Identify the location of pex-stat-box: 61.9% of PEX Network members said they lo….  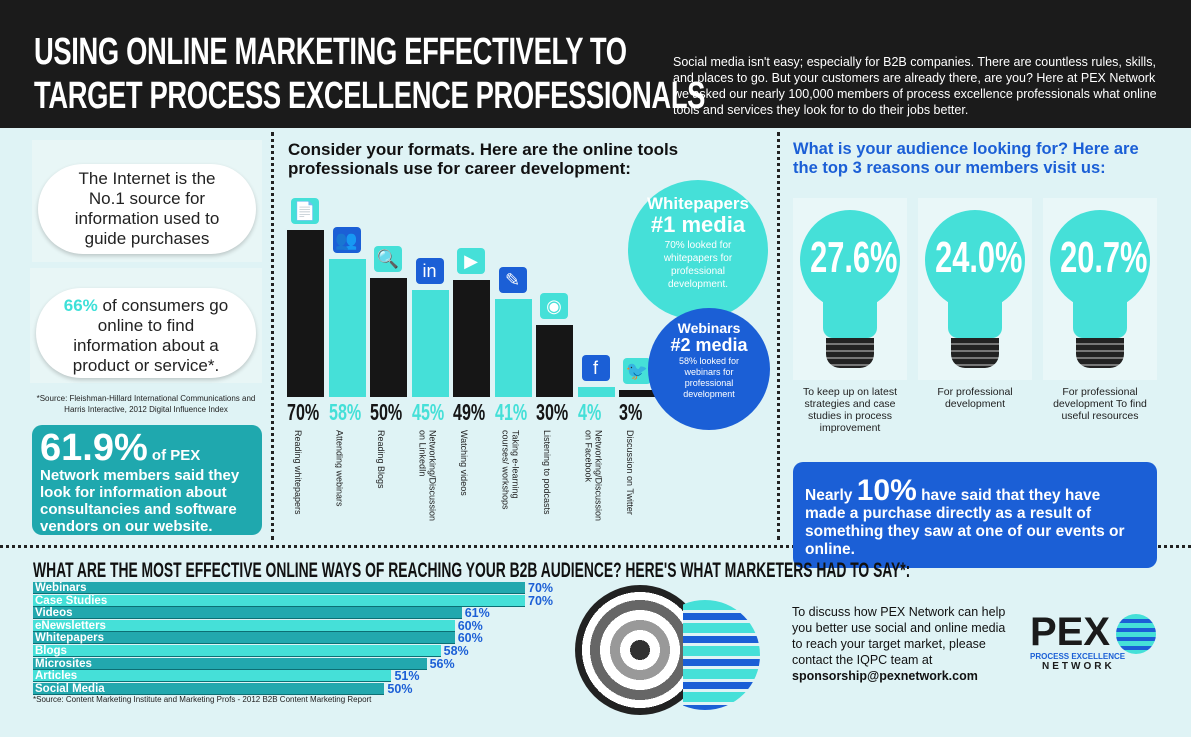
(147, 480).